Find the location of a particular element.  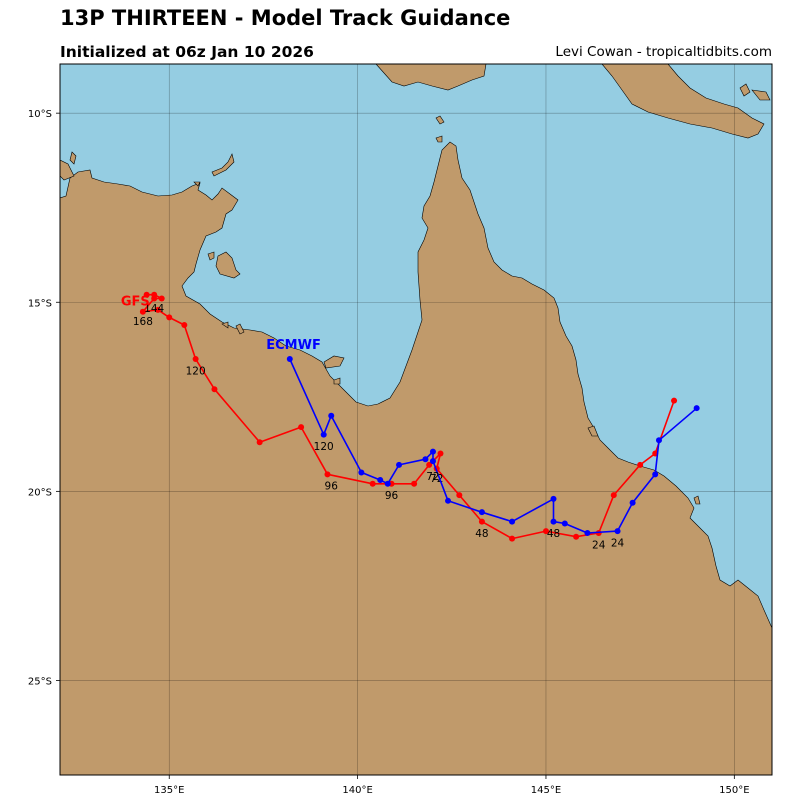

credit-text: Levi Cowan - tropicaltidbits.com is located at coordinates (663, 52).